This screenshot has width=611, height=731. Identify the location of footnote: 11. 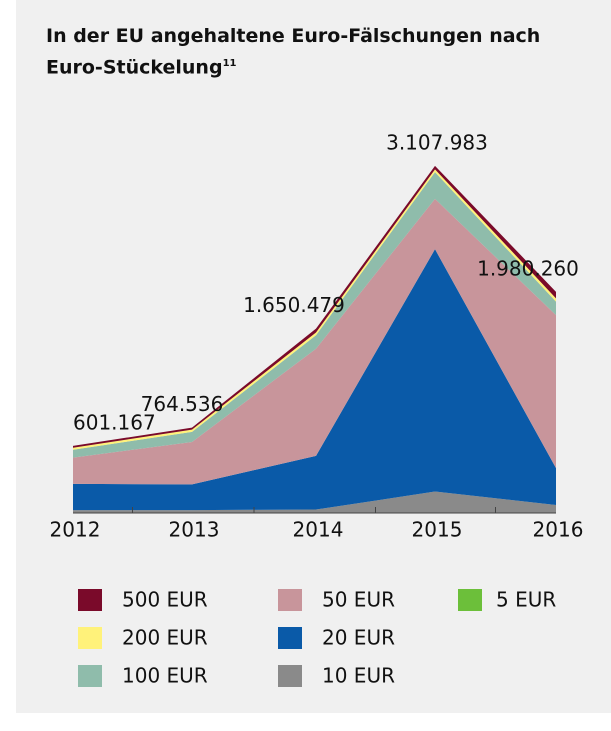
(229, 63).